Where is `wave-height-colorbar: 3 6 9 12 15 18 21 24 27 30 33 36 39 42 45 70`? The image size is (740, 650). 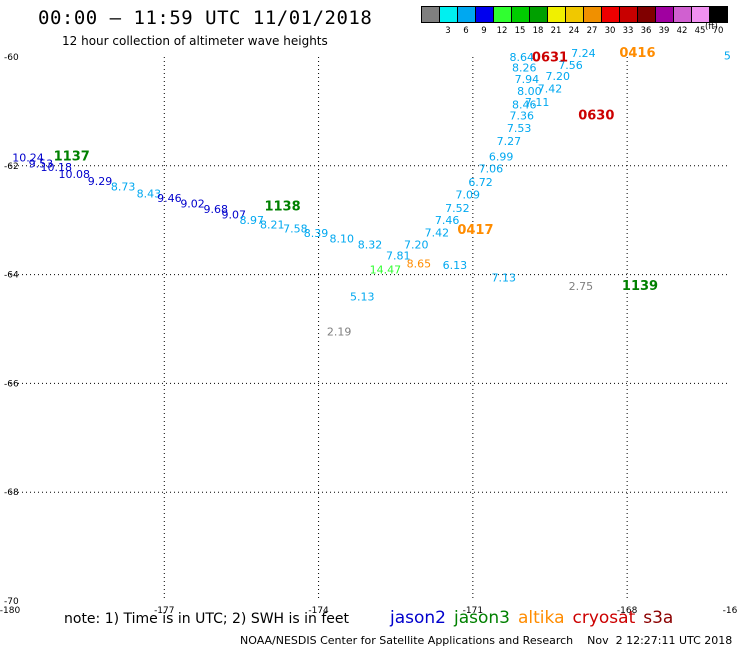 wave-height-colorbar: 3 6 9 12 15 18 21 24 27 30 33 36 39 42 45 70 is located at coordinates (574, 21).